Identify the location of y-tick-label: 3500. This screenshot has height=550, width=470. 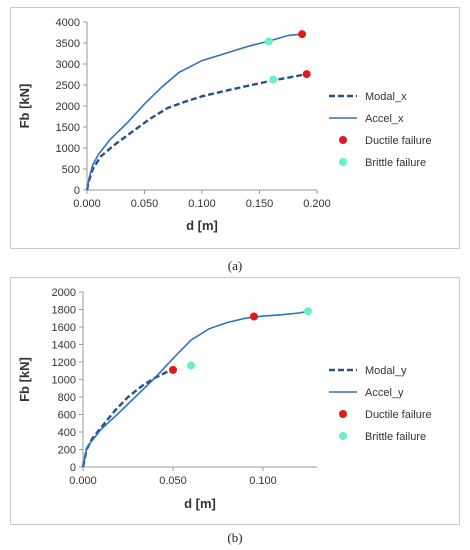
(68, 44).